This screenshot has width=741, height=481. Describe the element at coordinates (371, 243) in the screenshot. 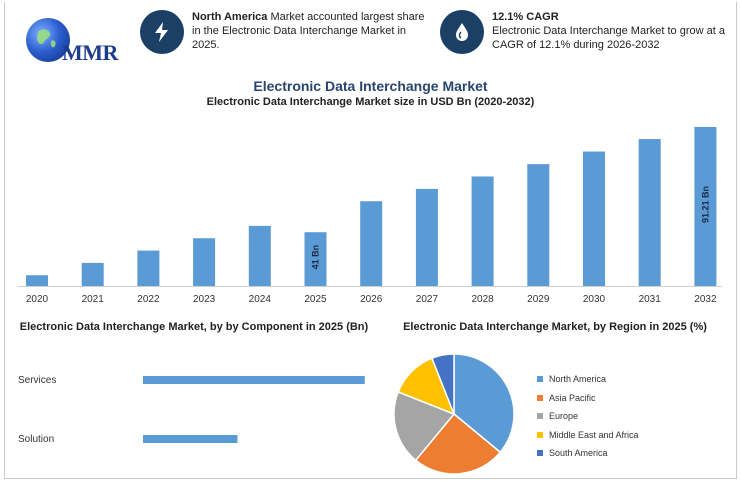

I see `bar-2026` at that location.